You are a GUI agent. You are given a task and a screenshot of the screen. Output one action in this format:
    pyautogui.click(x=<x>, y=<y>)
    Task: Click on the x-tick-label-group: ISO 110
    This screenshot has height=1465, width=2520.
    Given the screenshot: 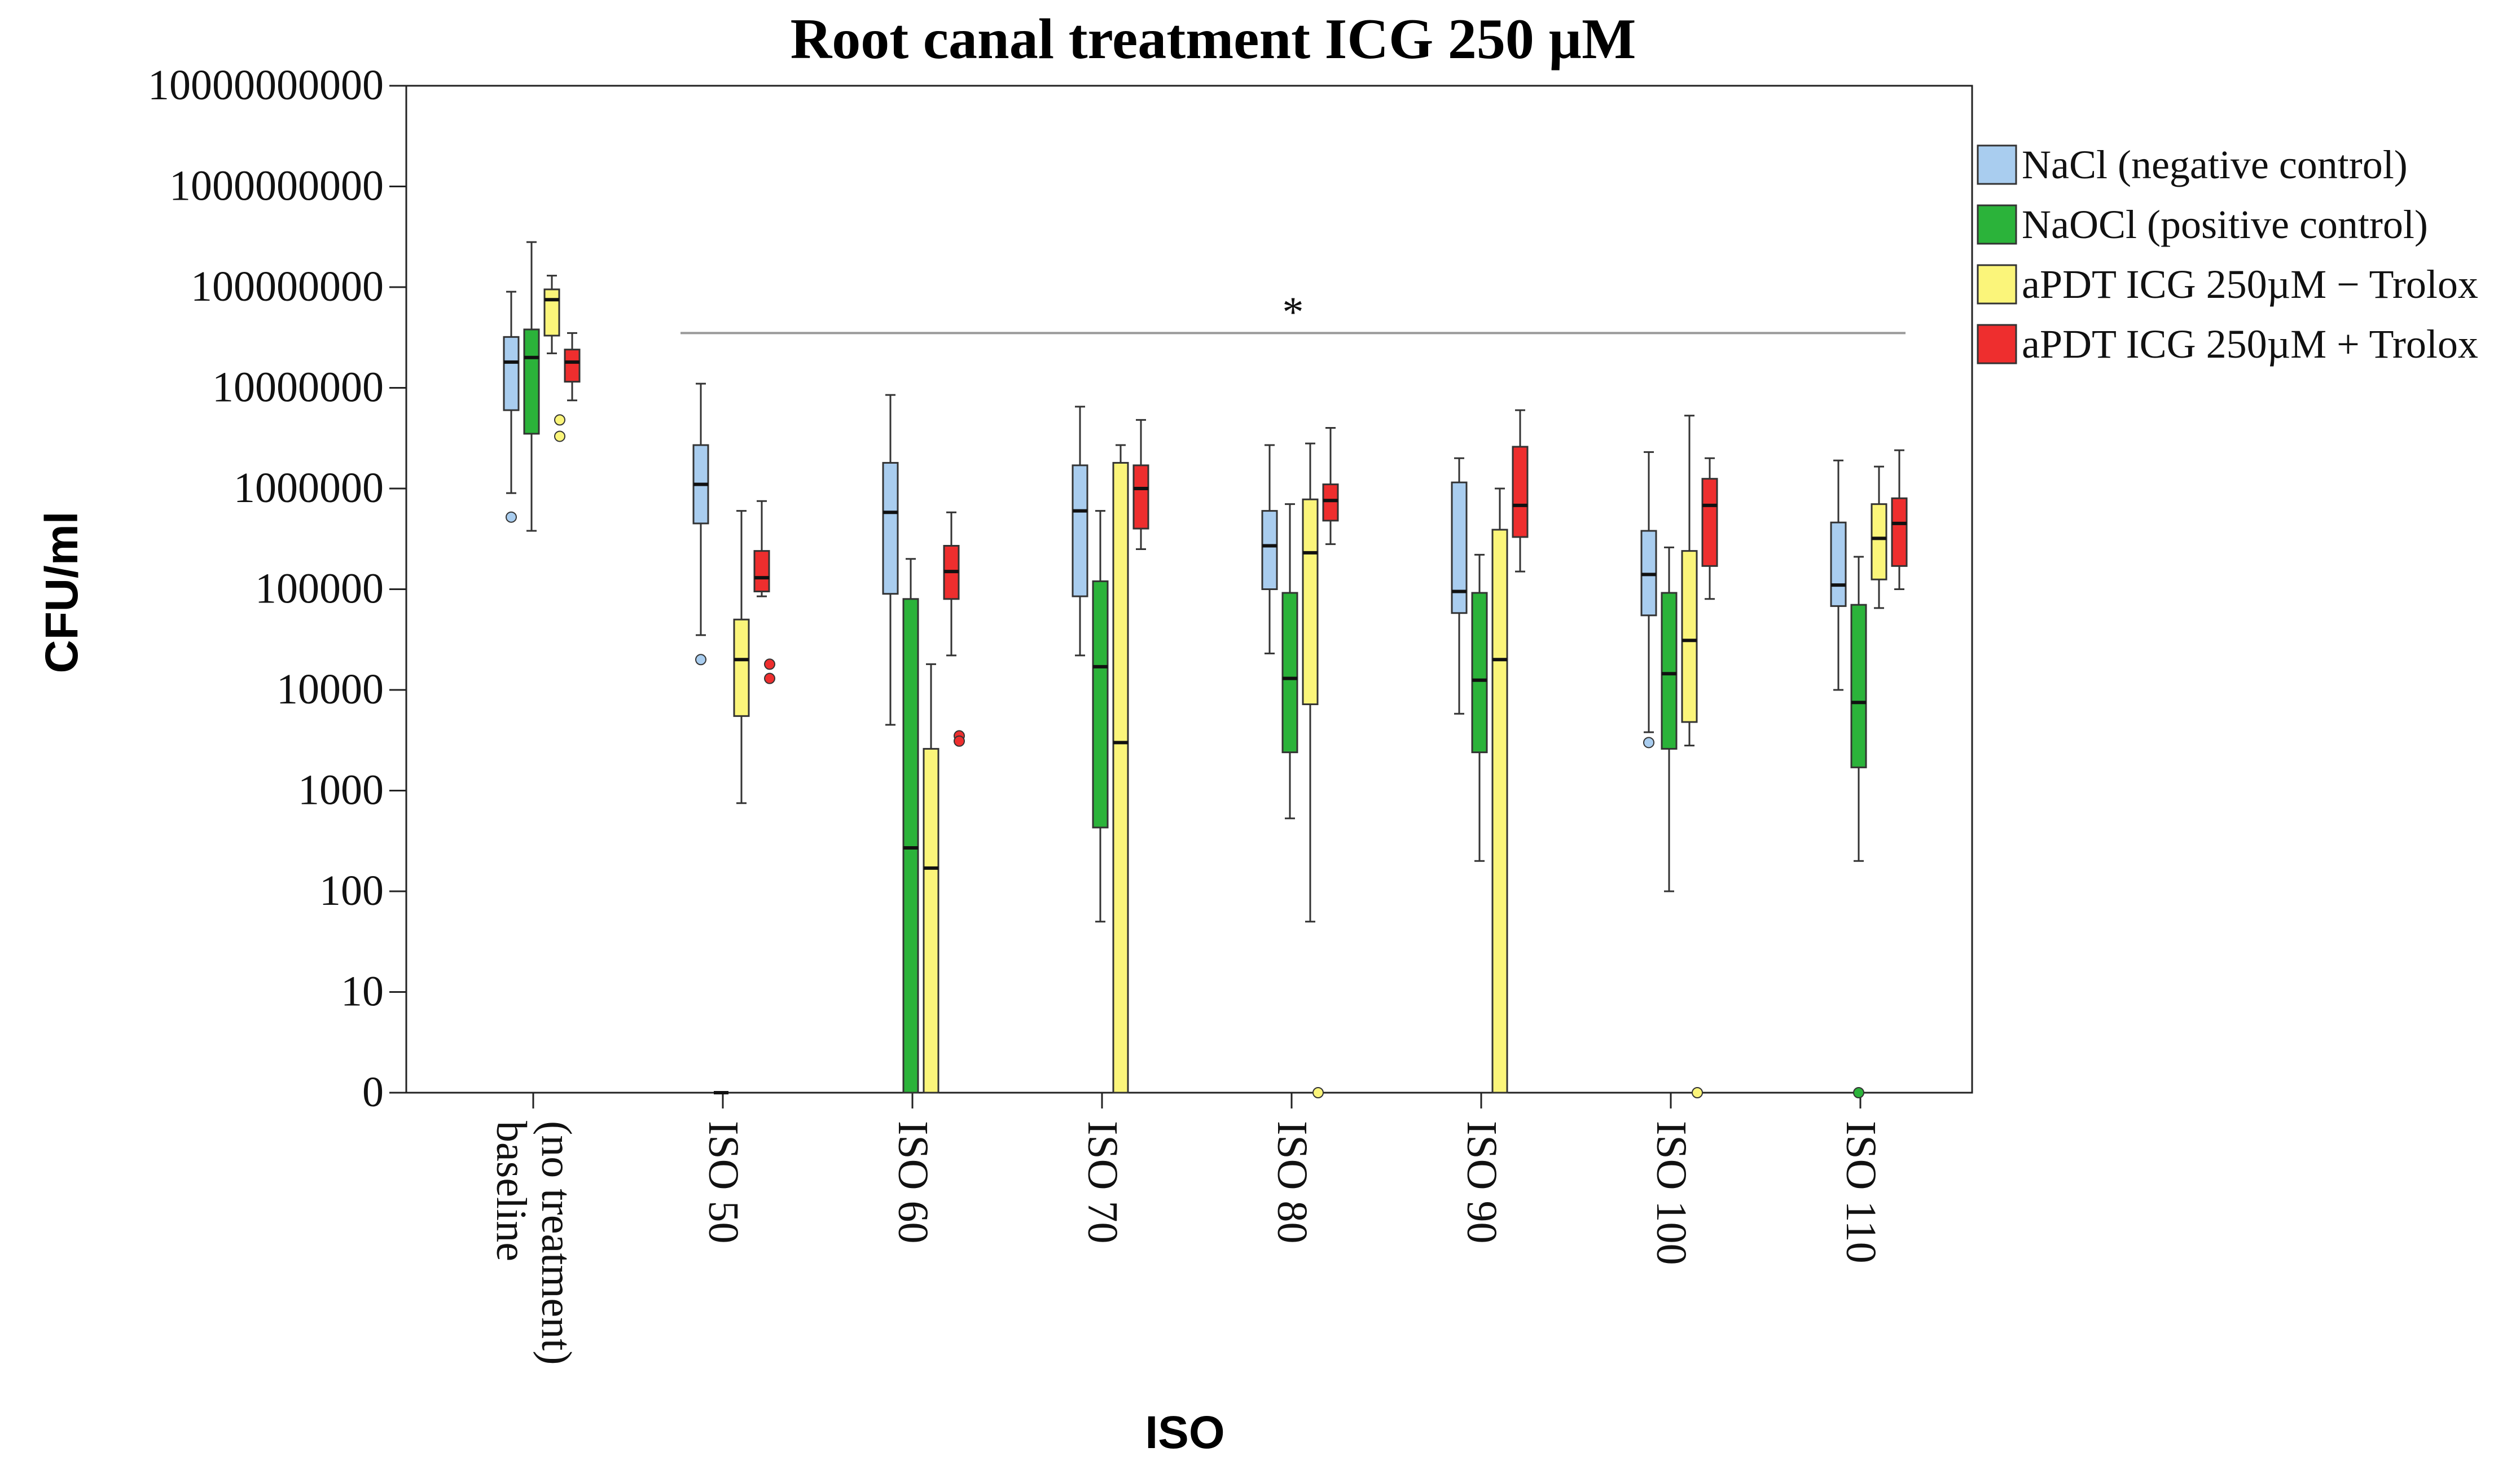 What is the action you would take?
    pyautogui.click(x=1861, y=1192)
    